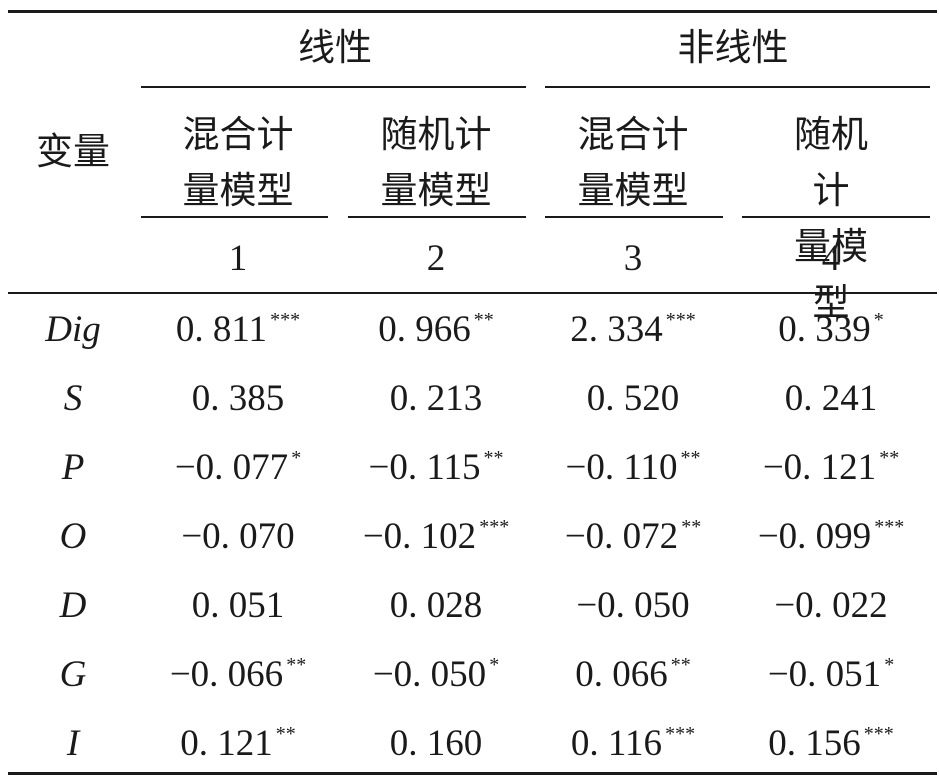 Image resolution: width=939 pixels, height=783 pixels. I want to click on table-cell: 0. 385, so click(238, 398).